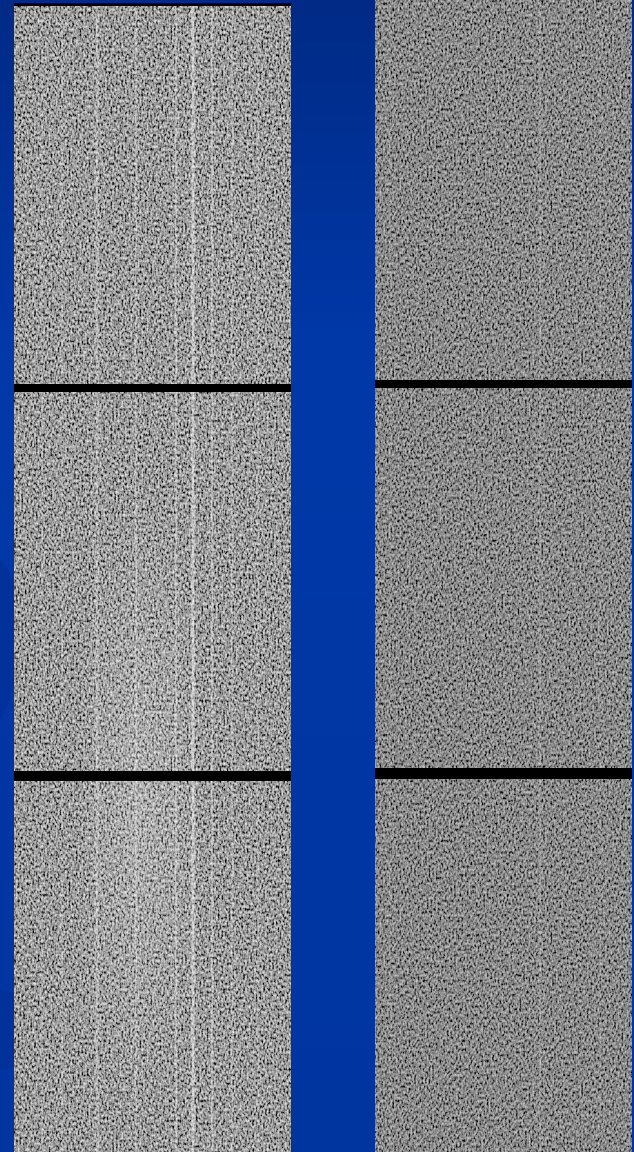  I want to click on background-swirl, so click(22, 815).